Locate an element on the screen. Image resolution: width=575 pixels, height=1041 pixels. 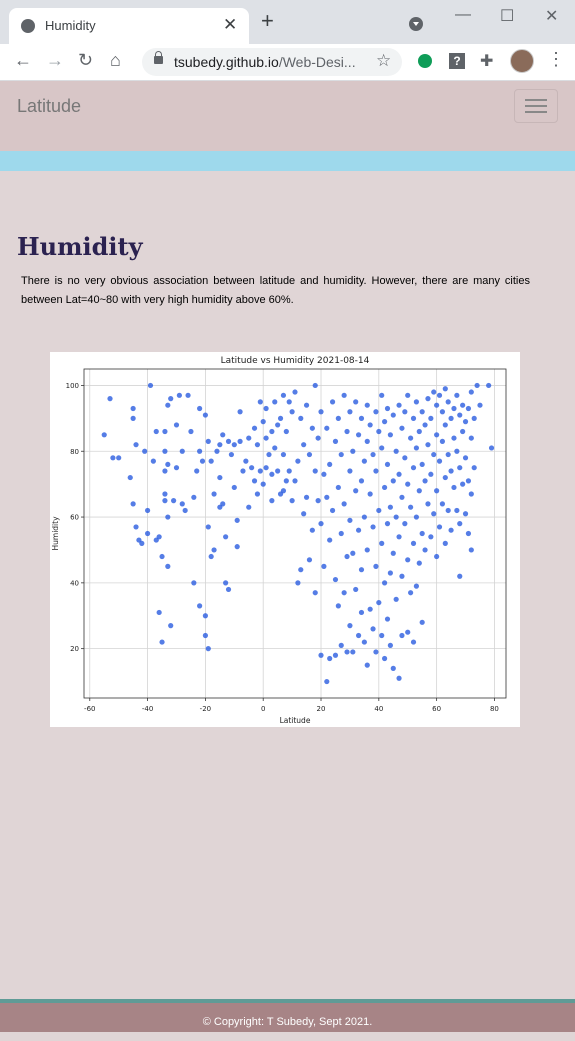
bookmark-star-icon: ☆ is located at coordinates (384, 60).